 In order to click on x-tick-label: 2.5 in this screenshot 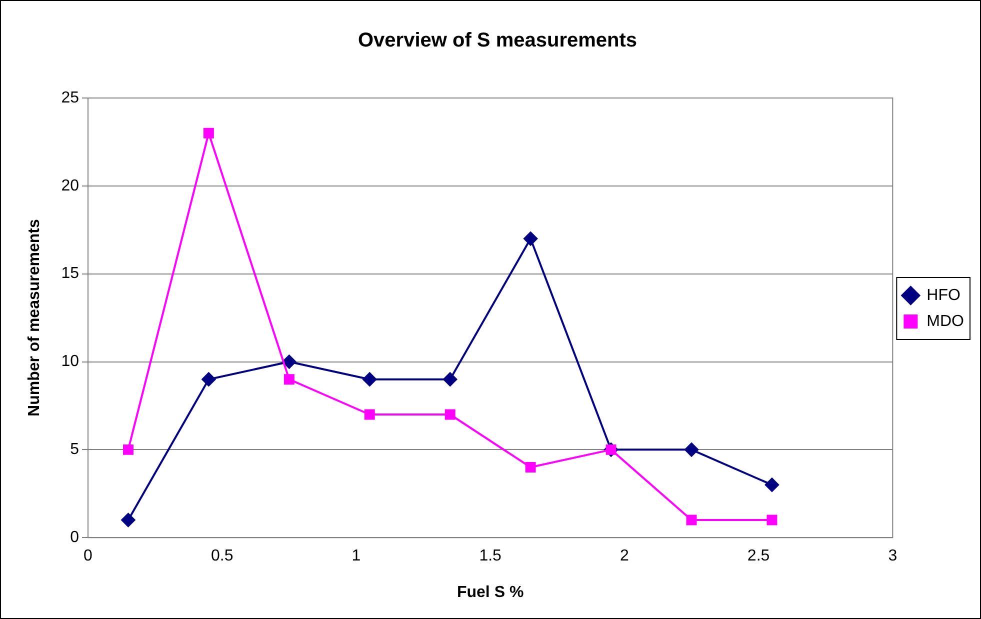, I will do `click(758, 556)`.